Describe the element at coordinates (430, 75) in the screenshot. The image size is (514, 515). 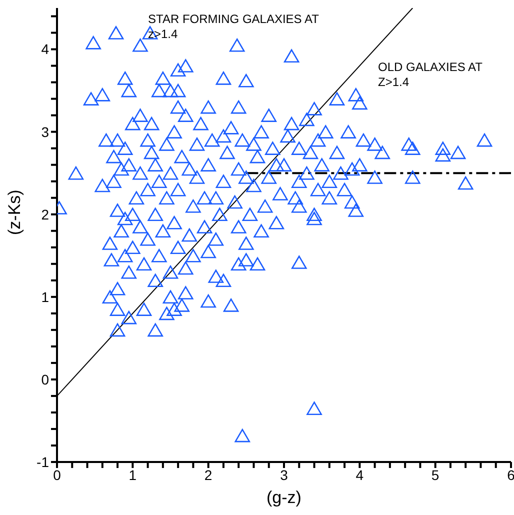
I see `annotation: OLD GALAXIES AT Z>1.4` at that location.